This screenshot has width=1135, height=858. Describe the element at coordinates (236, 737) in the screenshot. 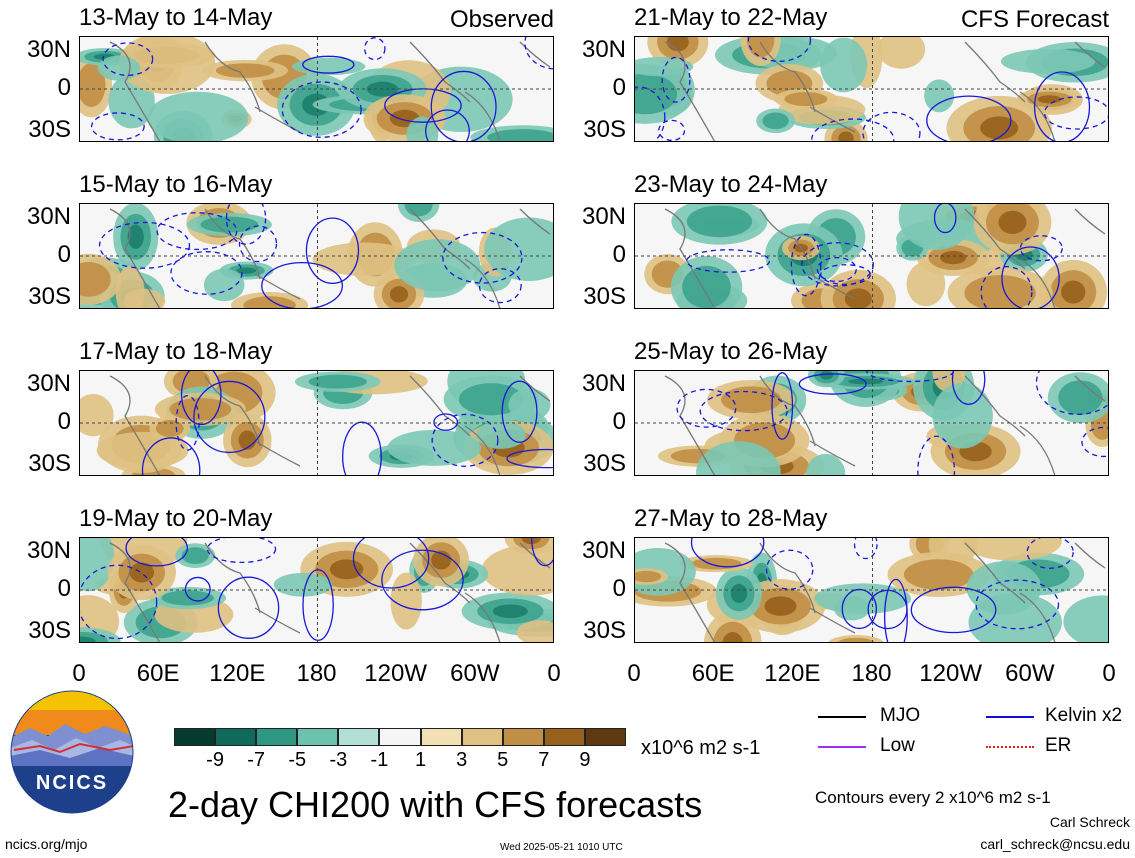

I see `colorbar-swatch` at that location.